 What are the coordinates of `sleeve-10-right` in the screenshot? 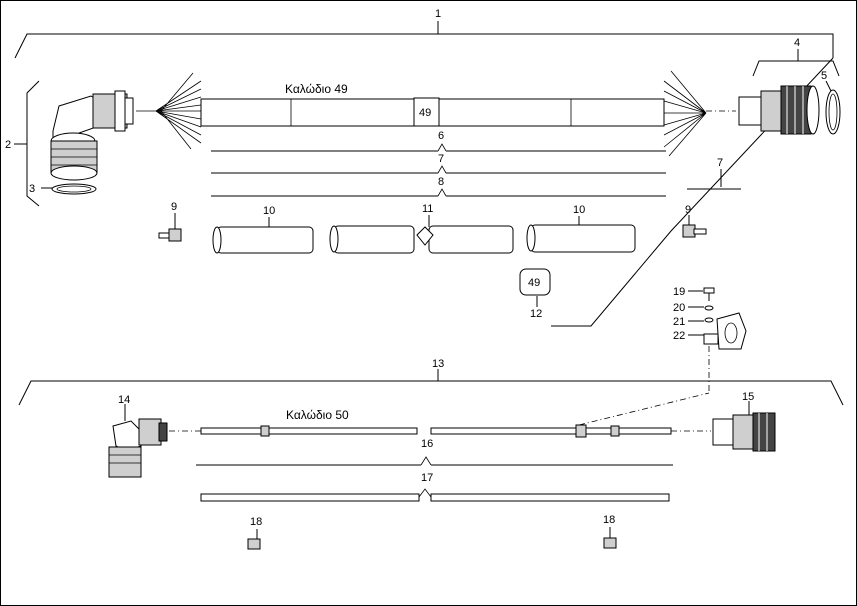 It's located at (581, 234).